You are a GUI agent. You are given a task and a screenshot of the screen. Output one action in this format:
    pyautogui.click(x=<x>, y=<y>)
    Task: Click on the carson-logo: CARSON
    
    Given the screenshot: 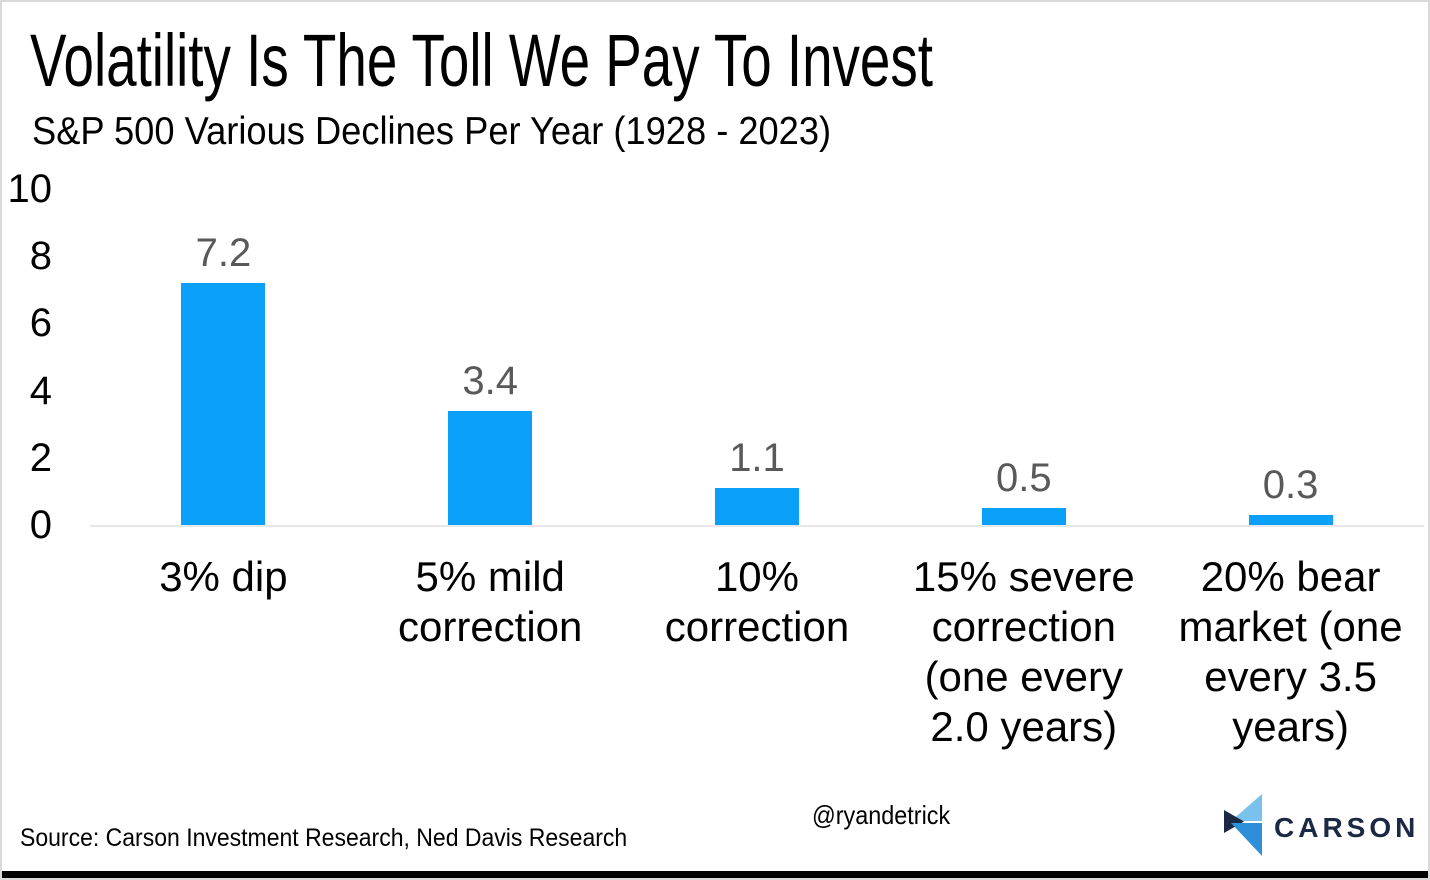 What is the action you would take?
    pyautogui.click(x=1321, y=827)
    